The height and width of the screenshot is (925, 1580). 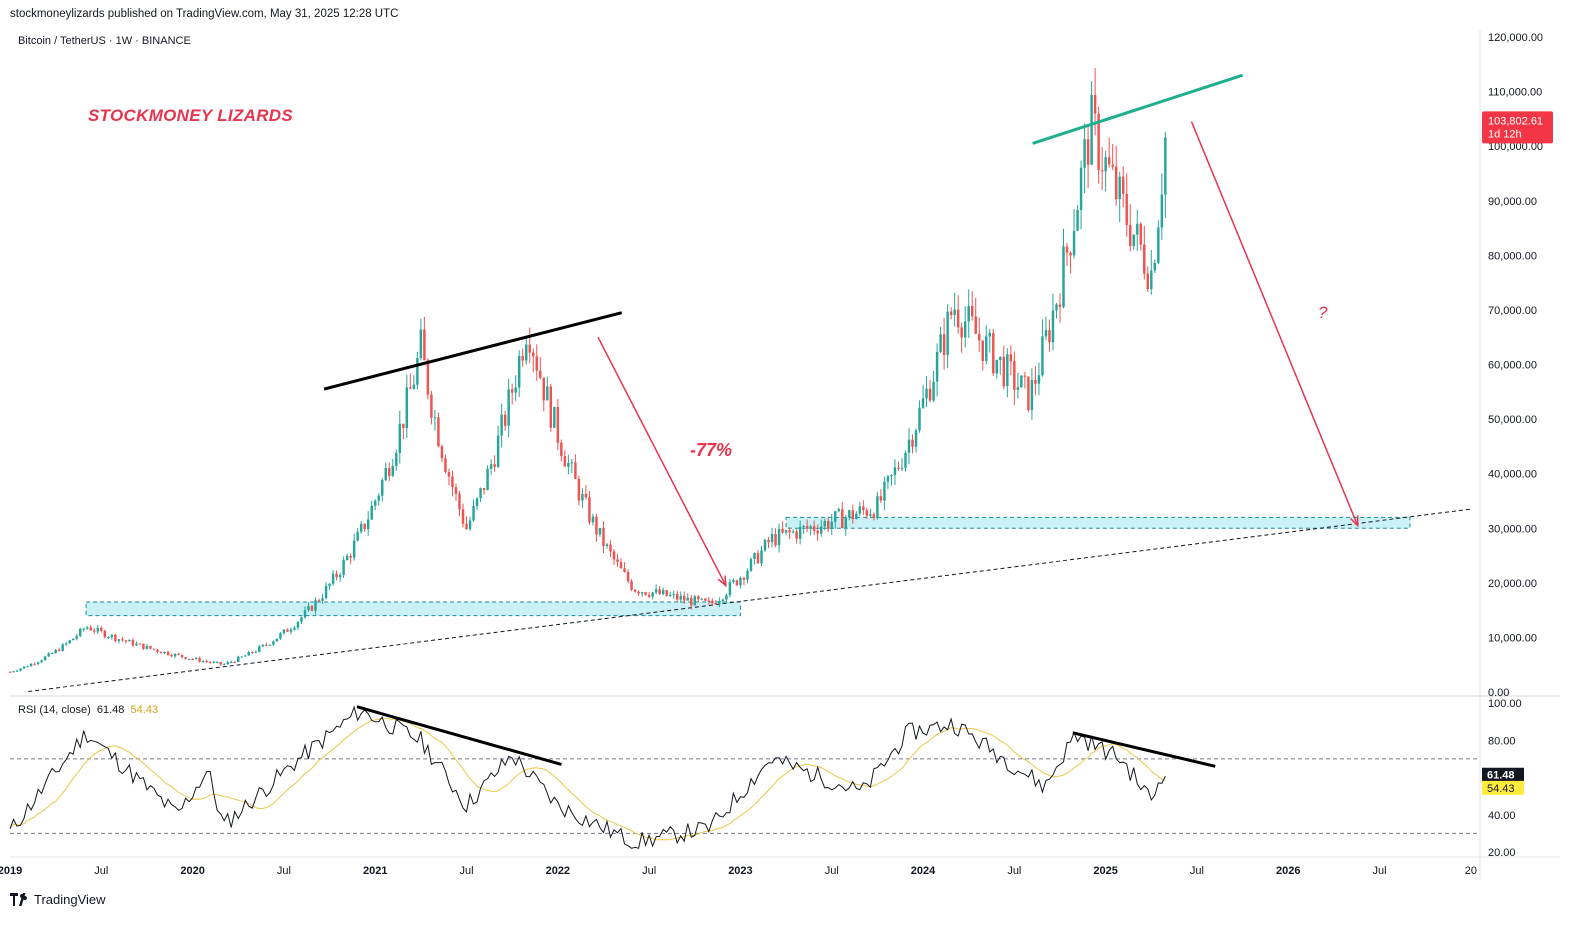 What do you see at coordinates (1512, 584) in the screenshot?
I see `price-tick-label: 20,000.00` at bounding box center [1512, 584].